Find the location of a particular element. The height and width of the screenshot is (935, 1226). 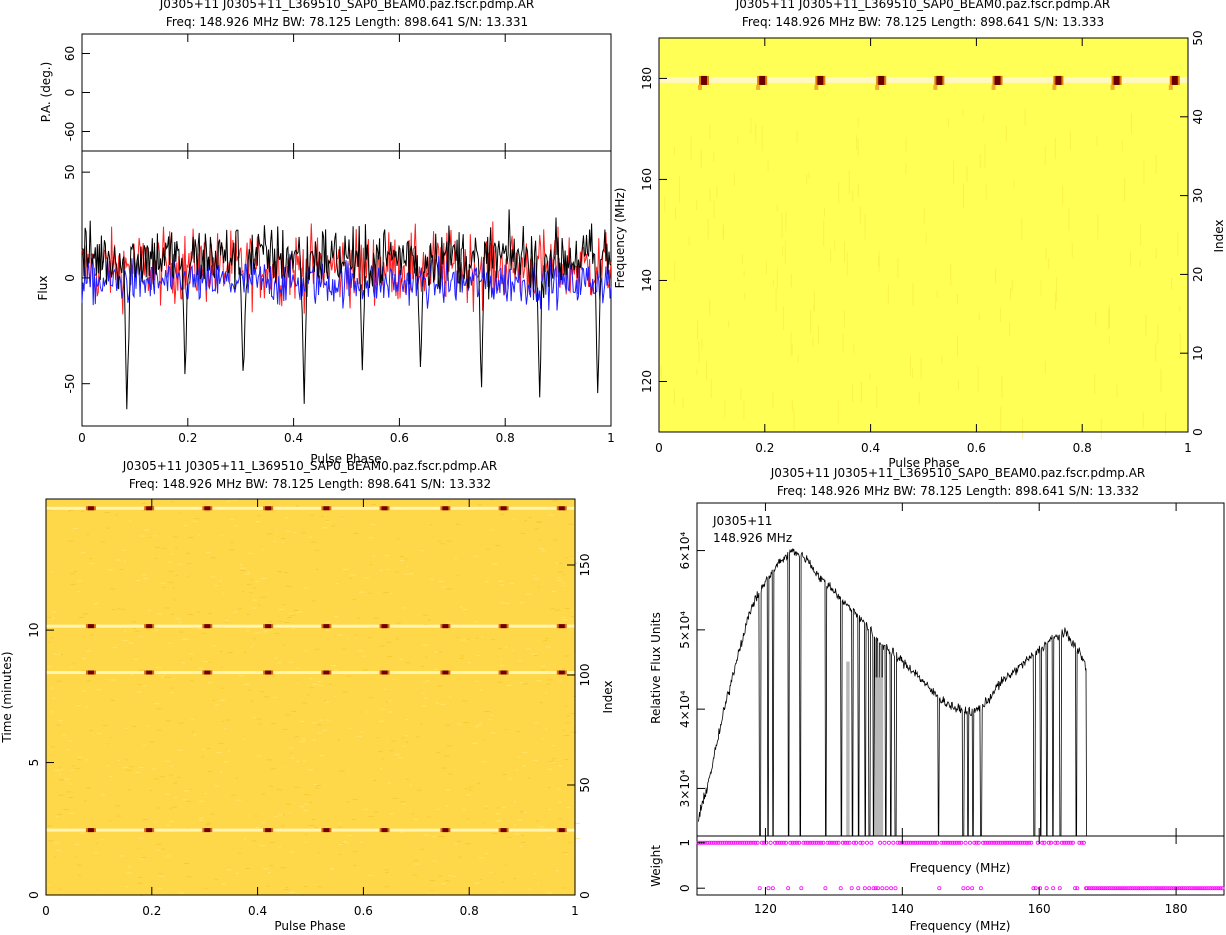

weight-points is located at coordinates (960, 865).